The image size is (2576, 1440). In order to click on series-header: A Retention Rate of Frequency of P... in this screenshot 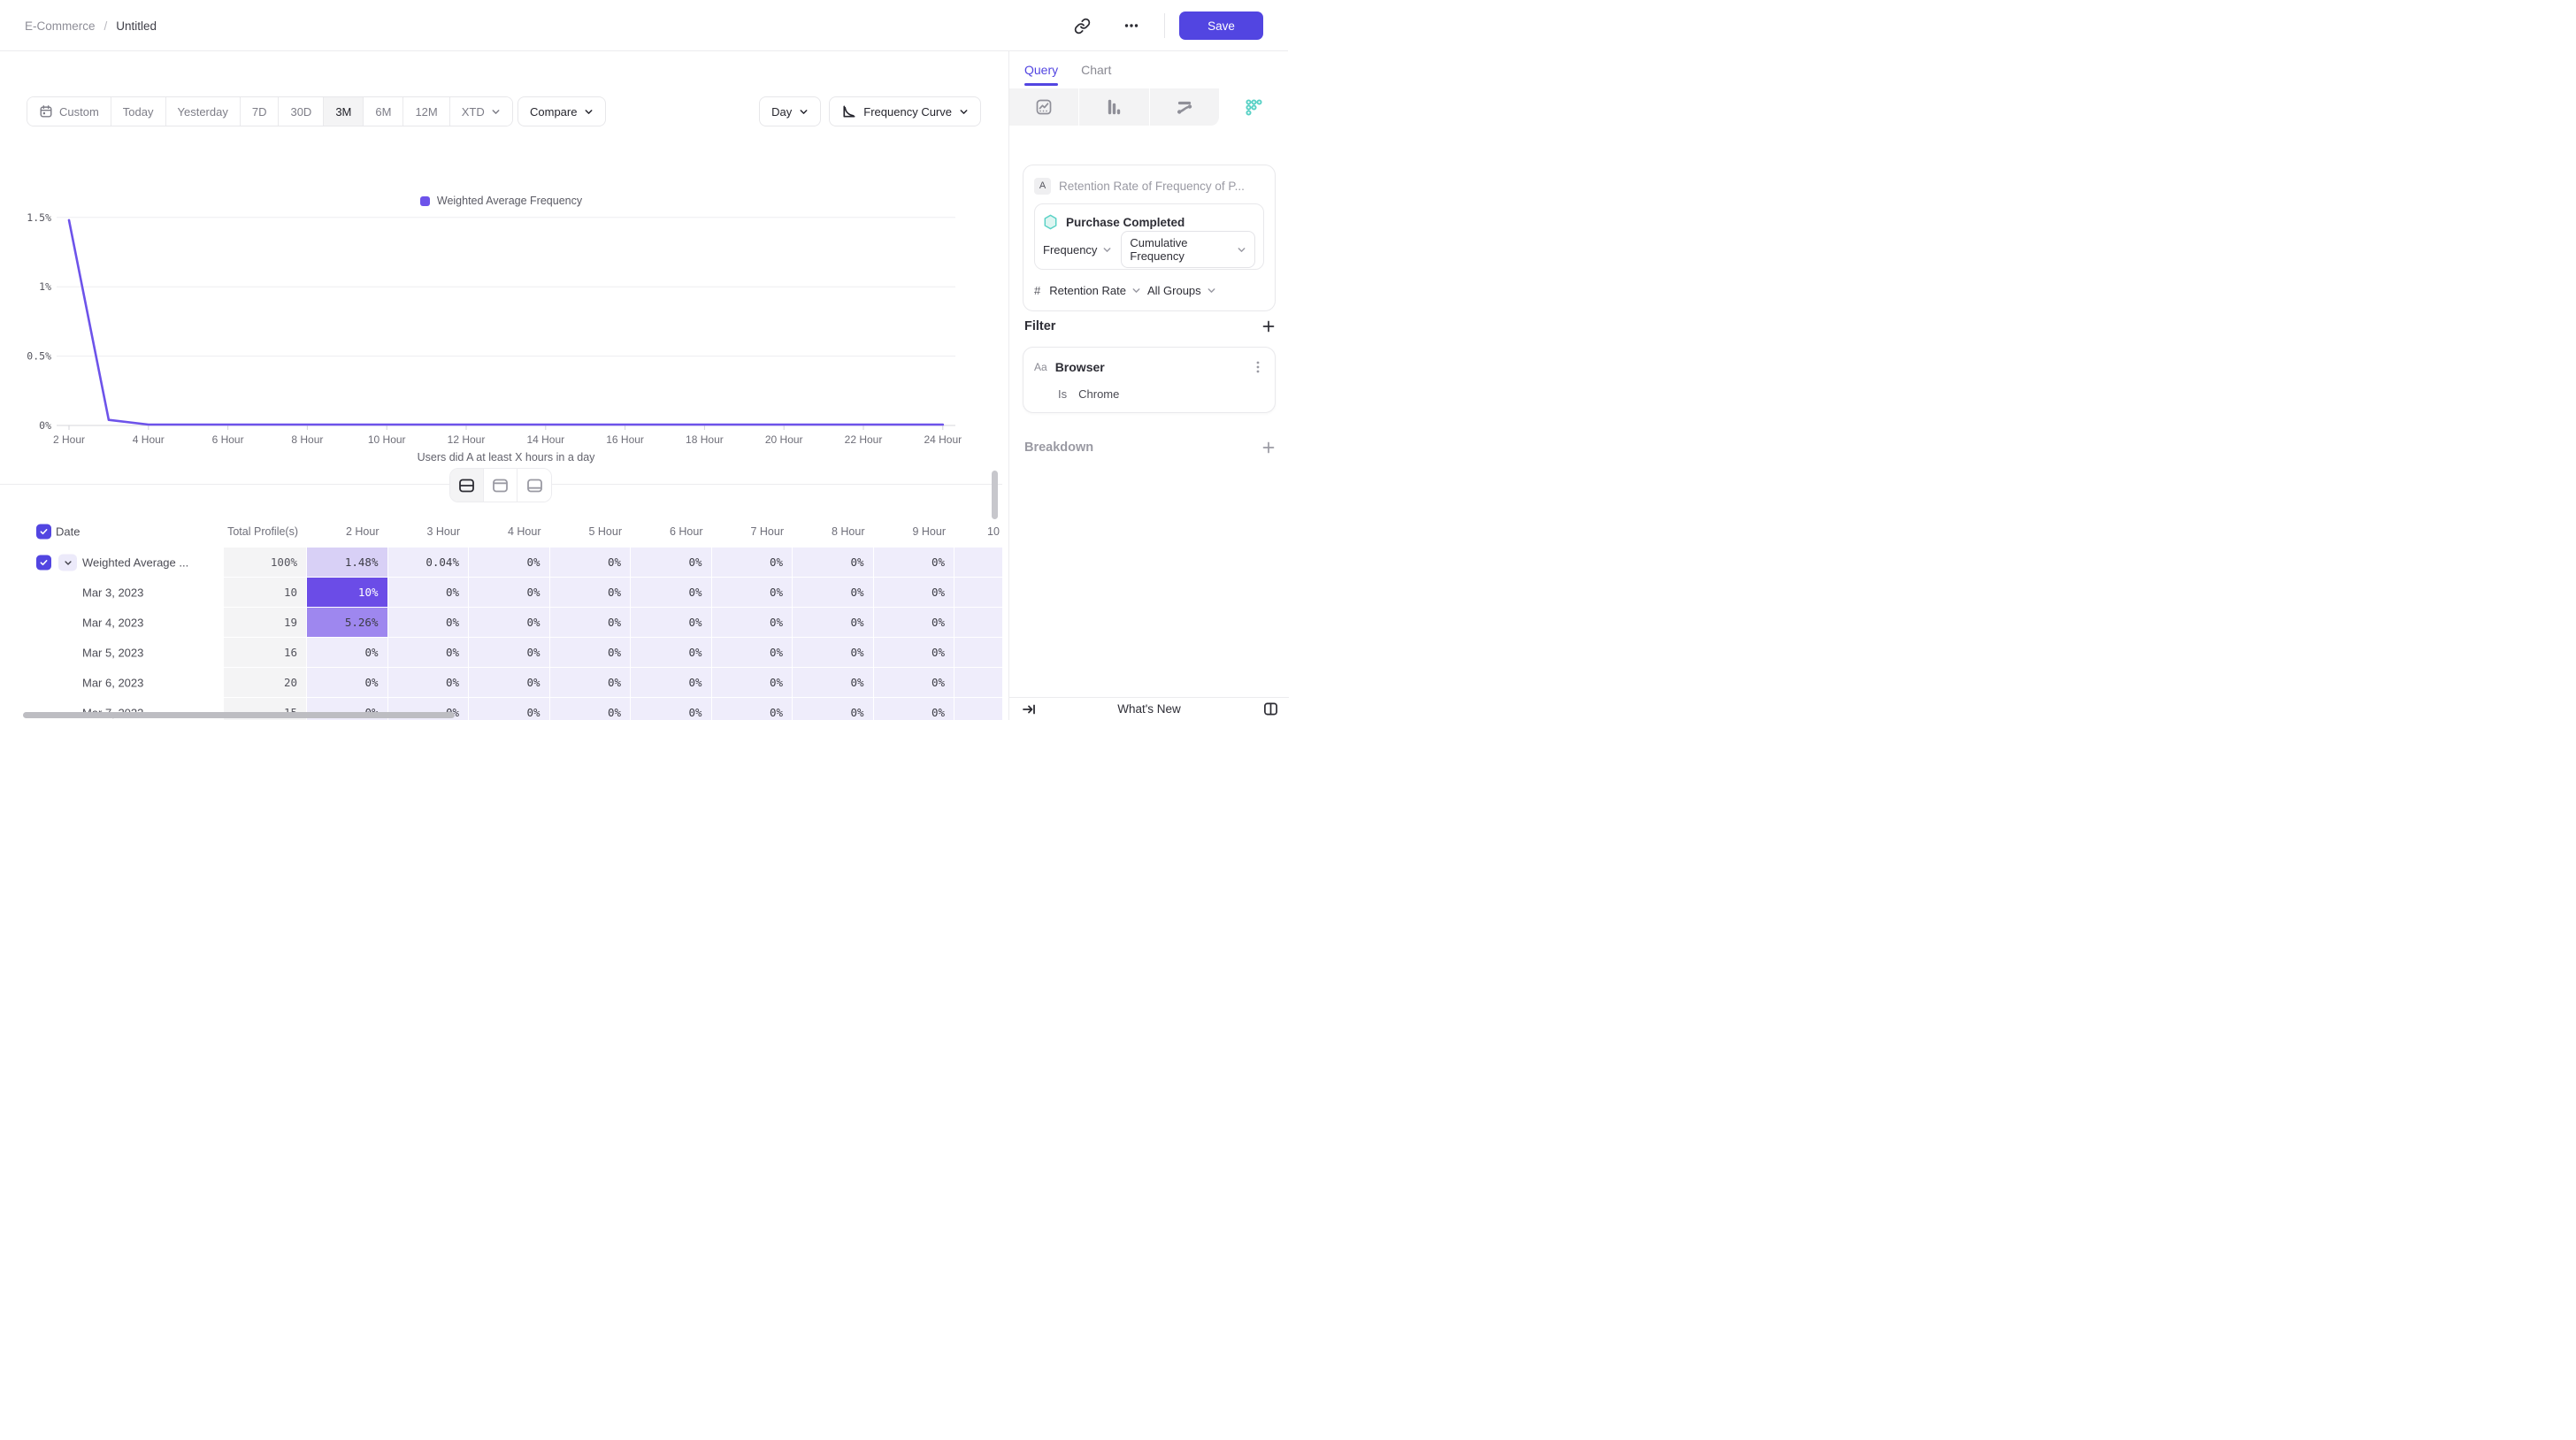, I will do `click(1149, 185)`.